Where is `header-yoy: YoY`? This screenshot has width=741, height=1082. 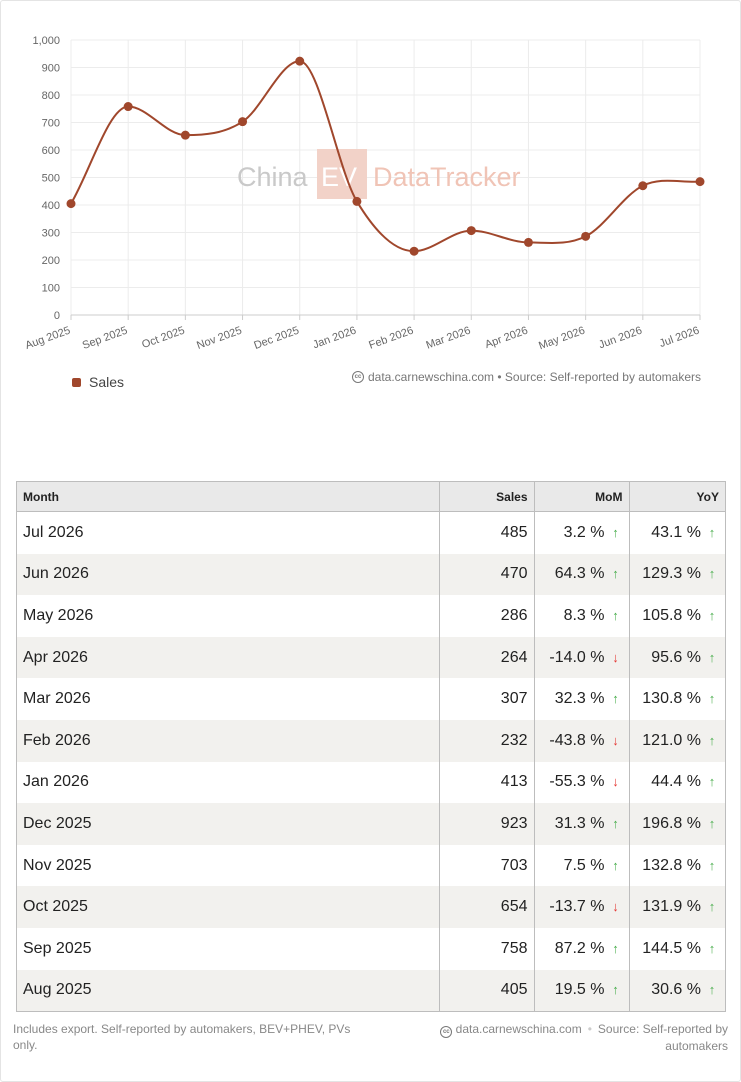
header-yoy: YoY is located at coordinates (676, 497).